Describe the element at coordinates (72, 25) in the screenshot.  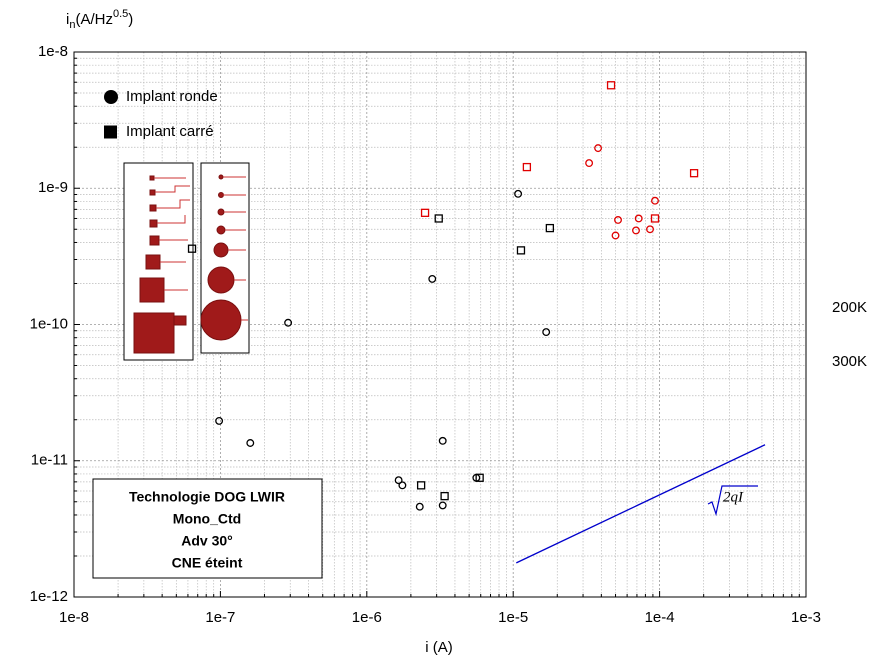
I see `y-label-part: n` at that location.